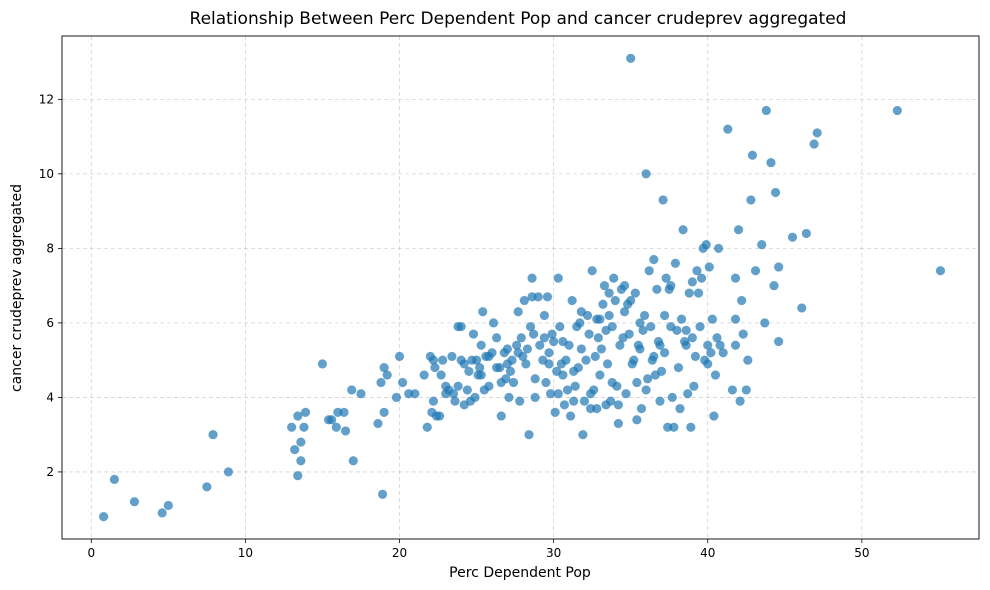 This screenshot has width=990, height=590. What do you see at coordinates (17, 288) in the screenshot?
I see `y-axis-label: cancer crudeprev aggregated` at bounding box center [17, 288].